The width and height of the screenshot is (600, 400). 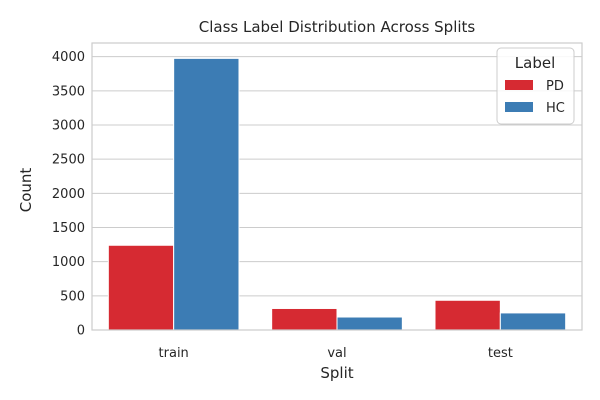 What do you see at coordinates (72, 296) in the screenshot?
I see `y-tick-label: 500` at bounding box center [72, 296].